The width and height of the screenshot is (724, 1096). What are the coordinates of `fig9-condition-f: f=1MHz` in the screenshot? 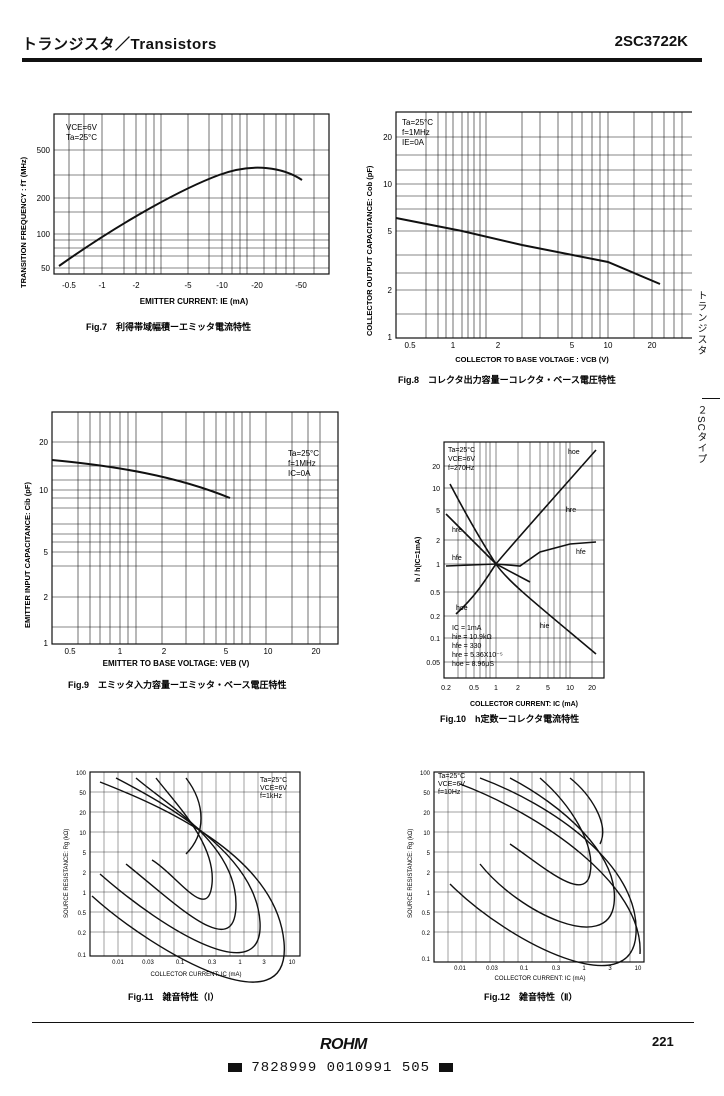 It's located at (302, 463).